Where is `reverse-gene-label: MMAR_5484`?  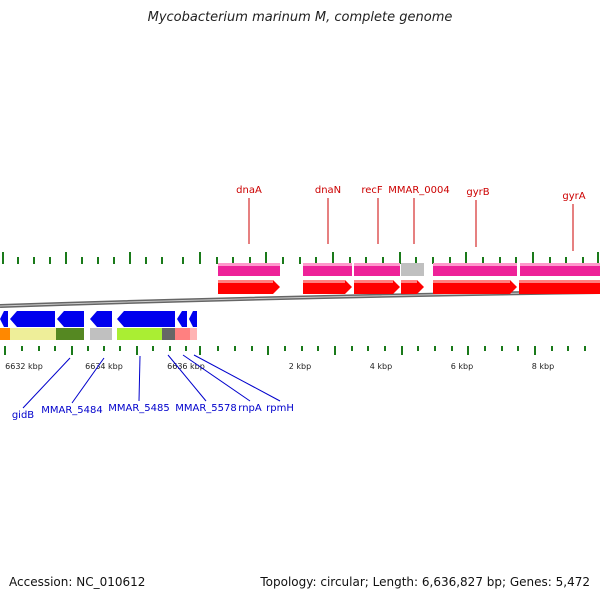
reverse-gene-label: MMAR_5484 is located at coordinates (72, 410).